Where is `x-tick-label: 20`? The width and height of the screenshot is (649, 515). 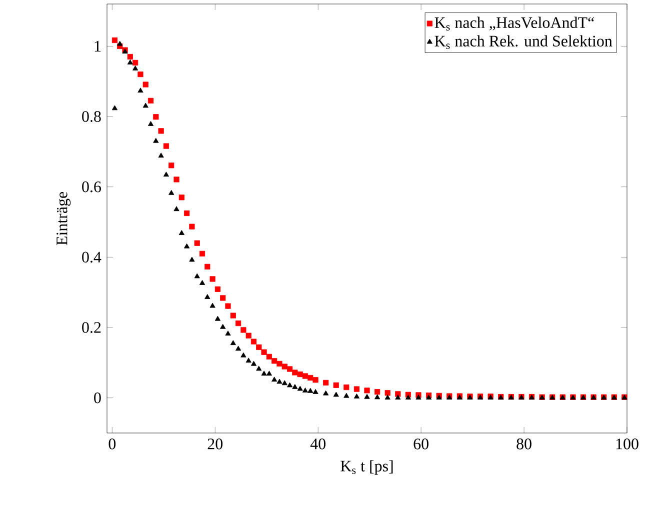 x-tick-label: 20 is located at coordinates (215, 444).